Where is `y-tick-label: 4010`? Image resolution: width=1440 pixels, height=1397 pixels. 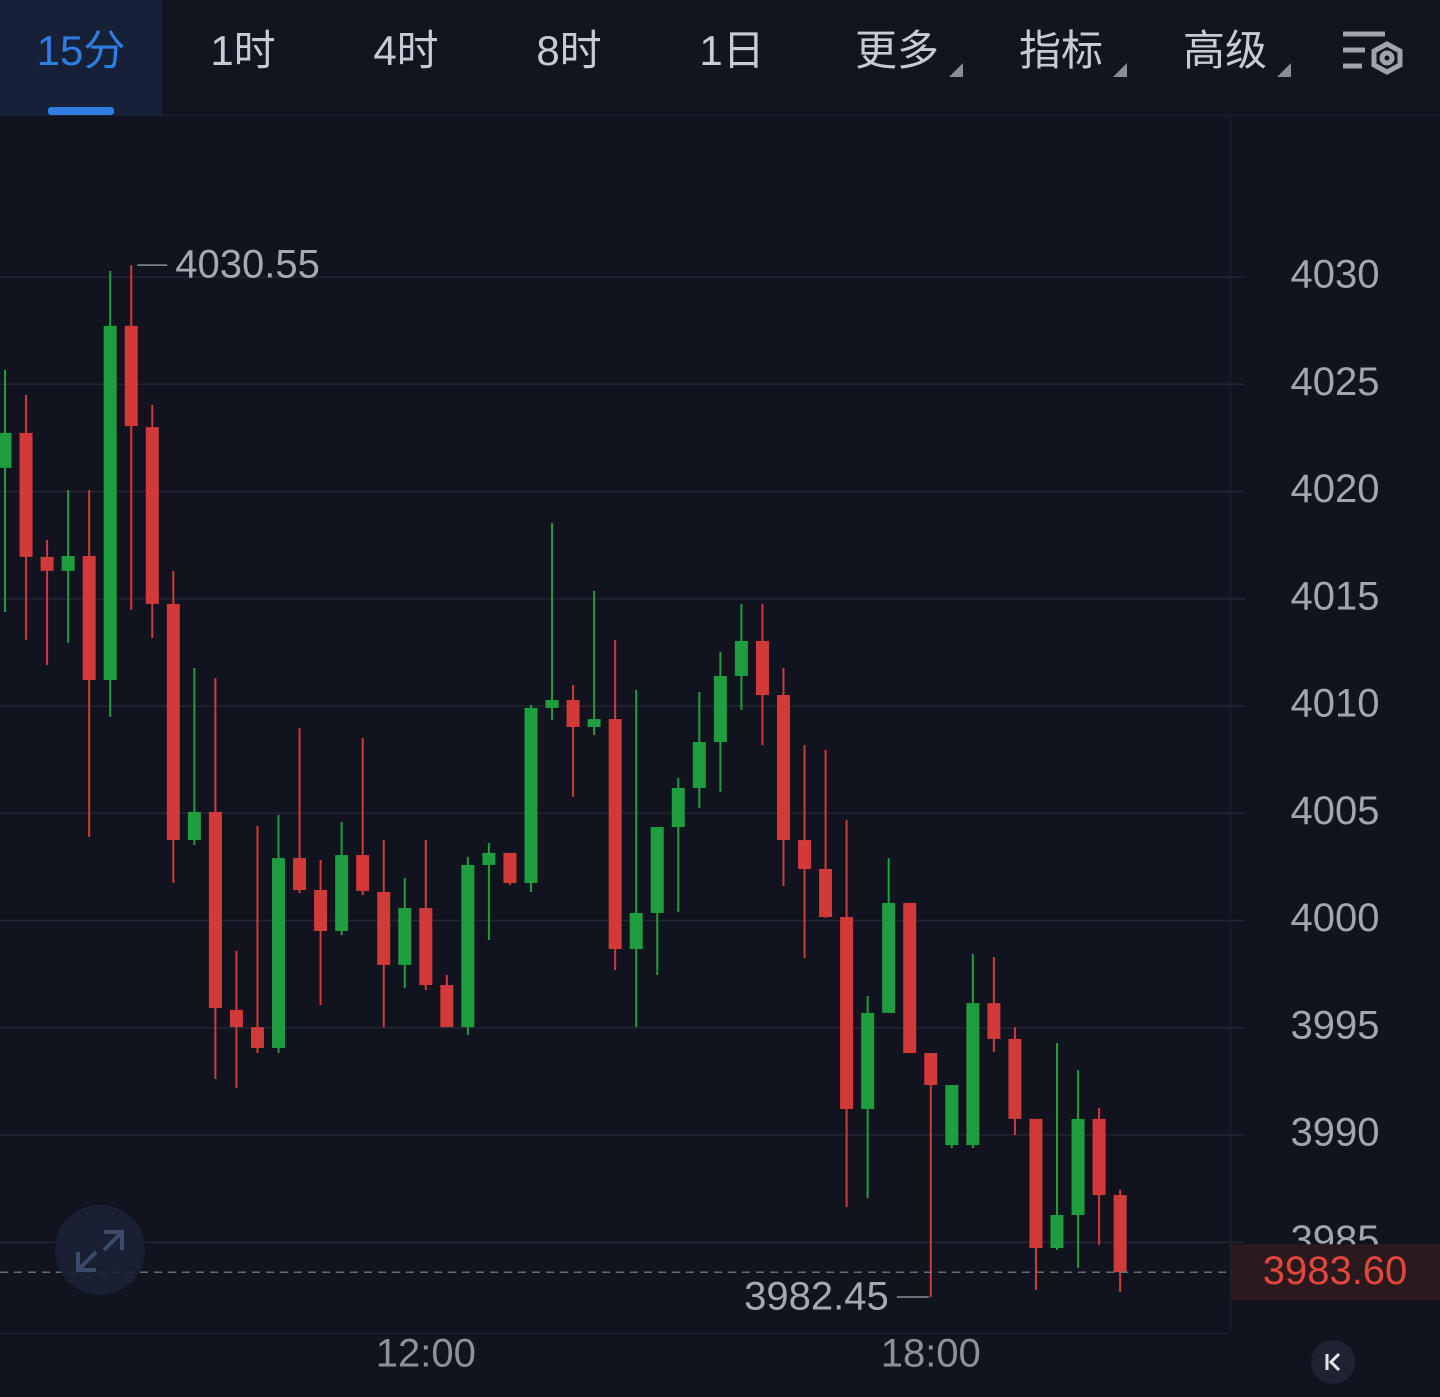
y-tick-label: 4010 is located at coordinates (1335, 704).